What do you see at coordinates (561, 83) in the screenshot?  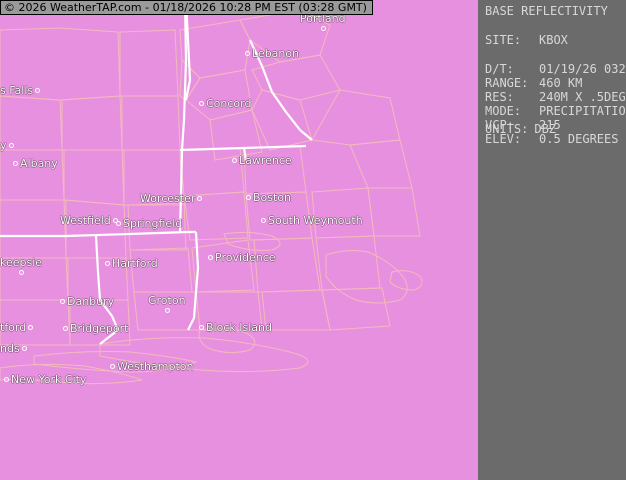 I see `param-value: 460 KM` at bounding box center [561, 83].